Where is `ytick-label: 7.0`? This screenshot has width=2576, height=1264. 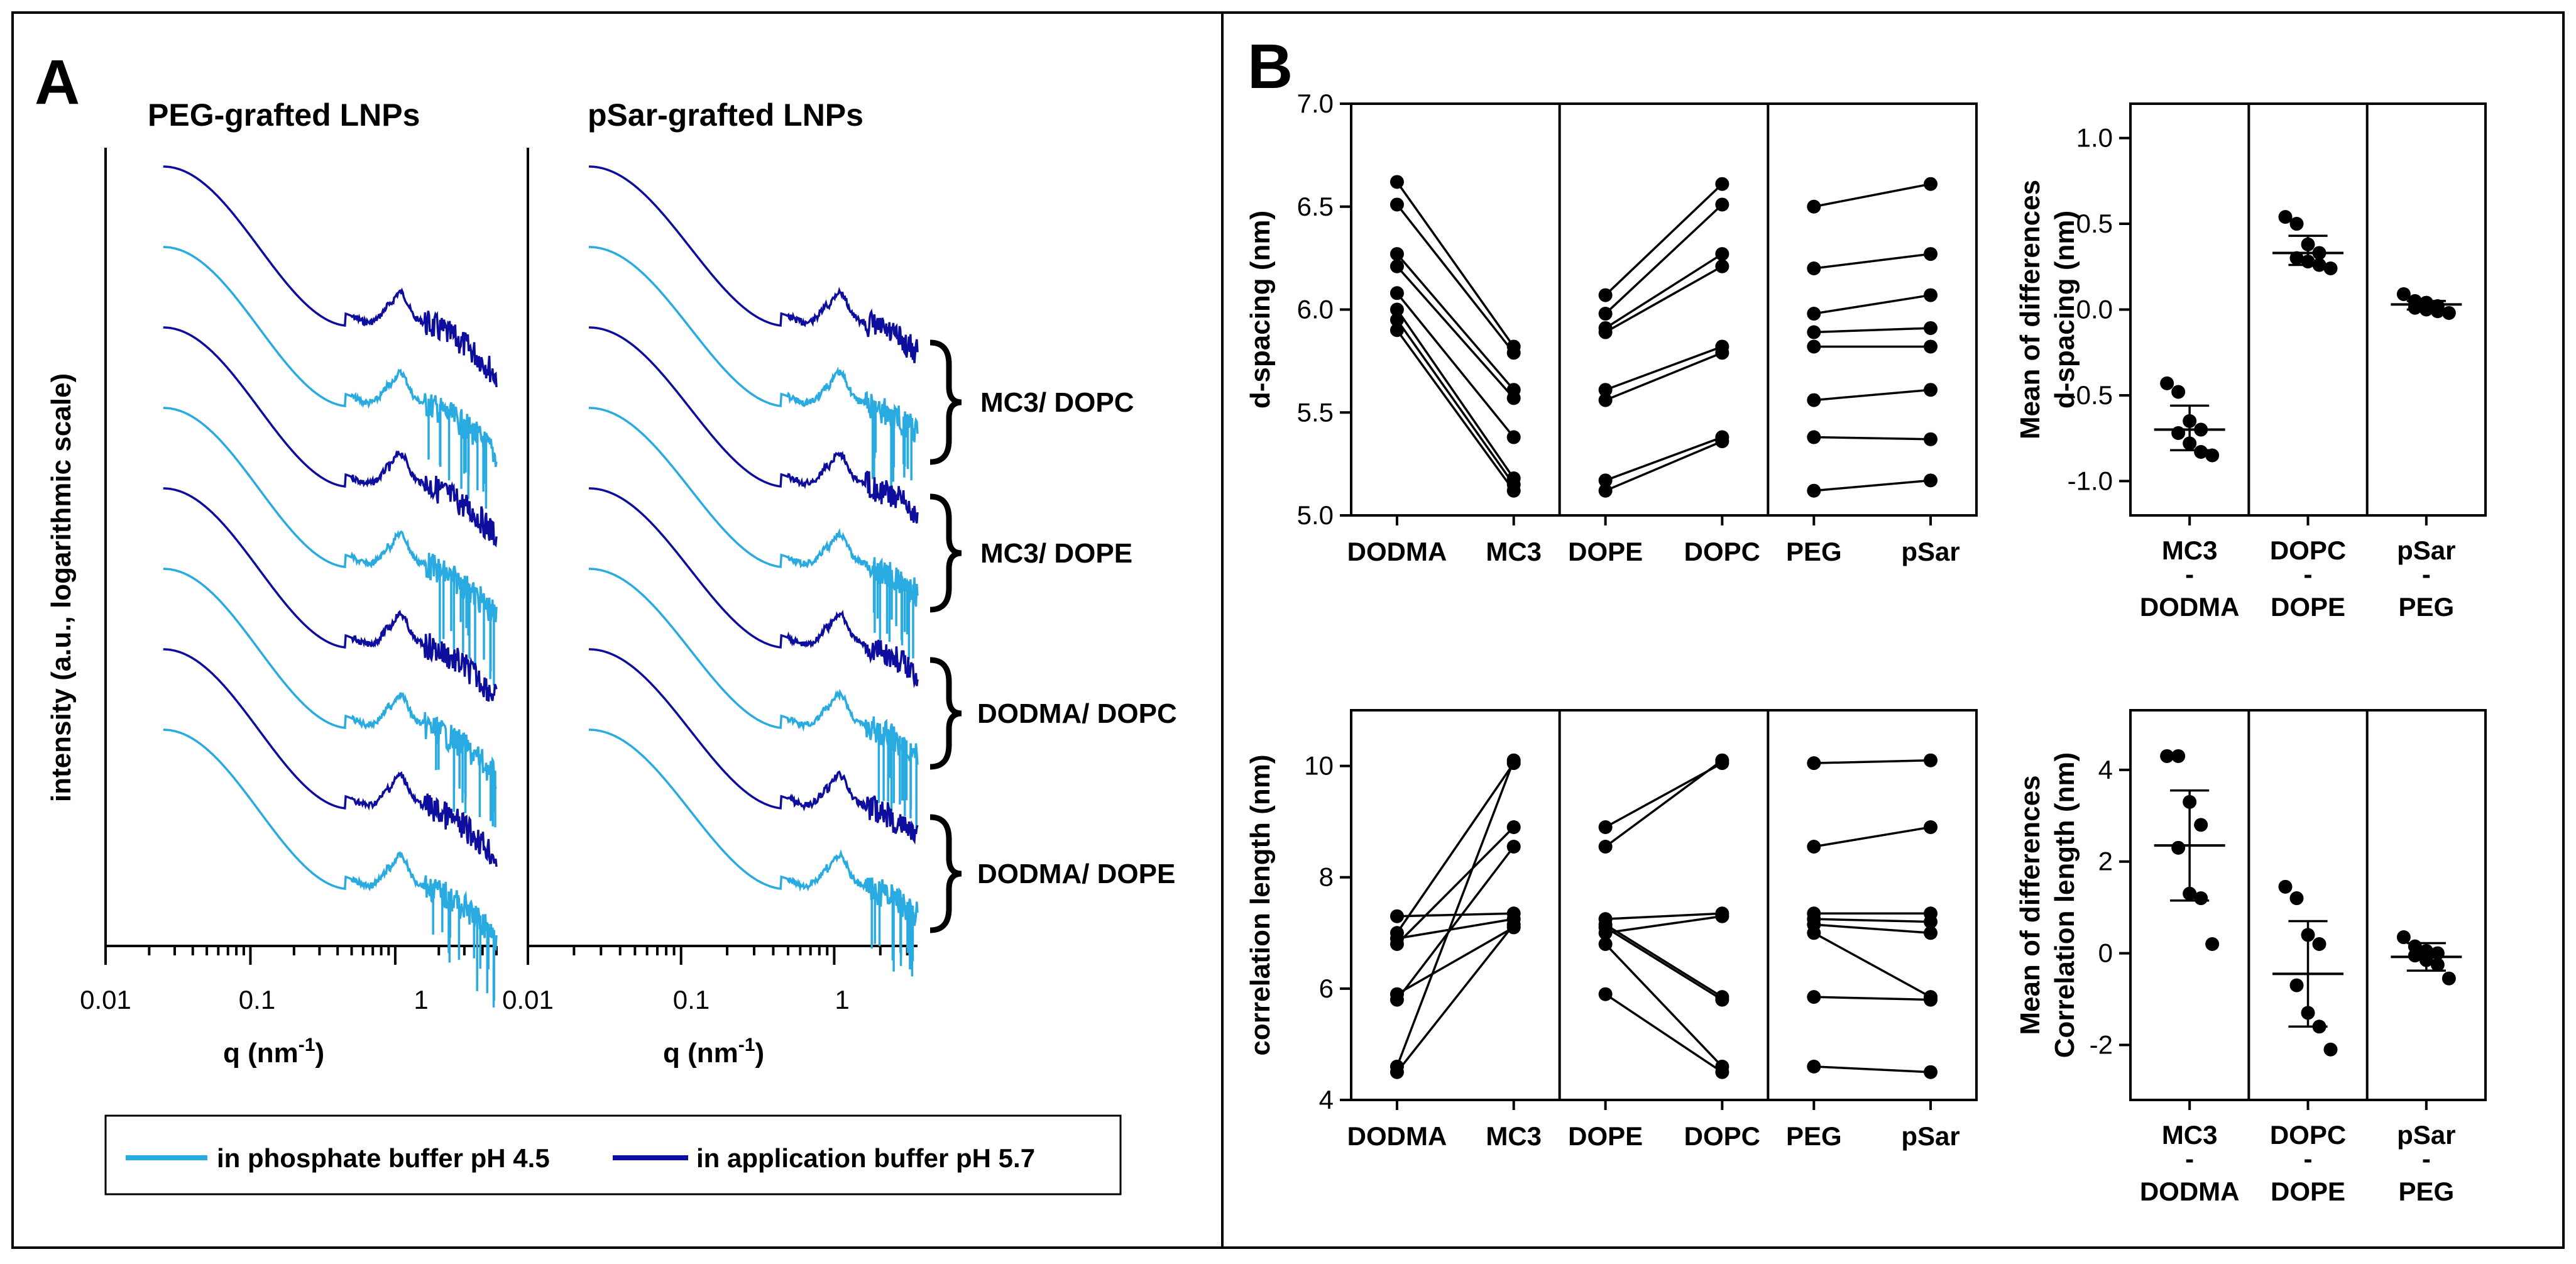
ytick-label: 7.0 is located at coordinates (1315, 103).